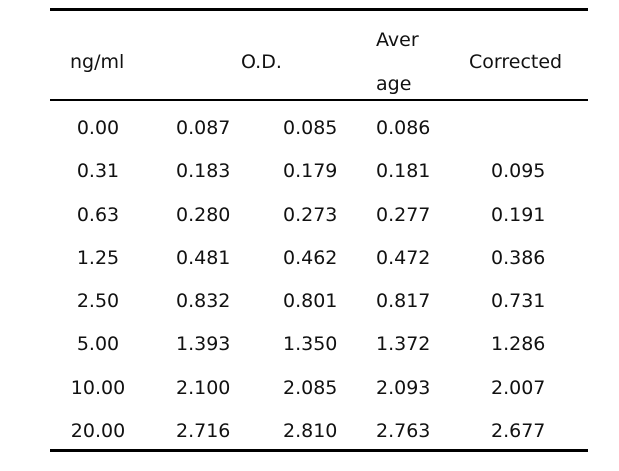  I want to click on table-row: 0.00 0.087 0.085 0.086, so click(319, 128).